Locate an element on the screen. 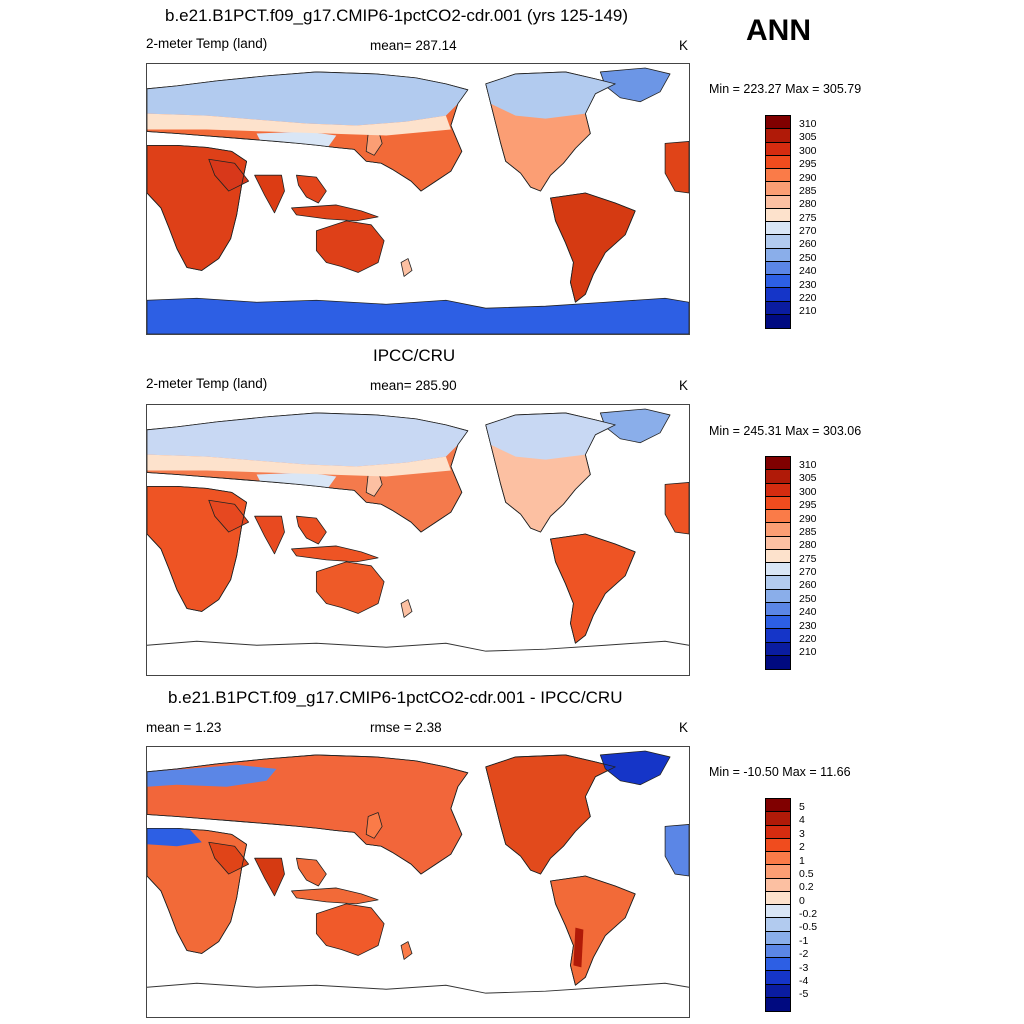 This screenshot has width=1024, height=1024. panel2-minmax: Min = 245.31 Max = 303.06 is located at coordinates (785, 431).